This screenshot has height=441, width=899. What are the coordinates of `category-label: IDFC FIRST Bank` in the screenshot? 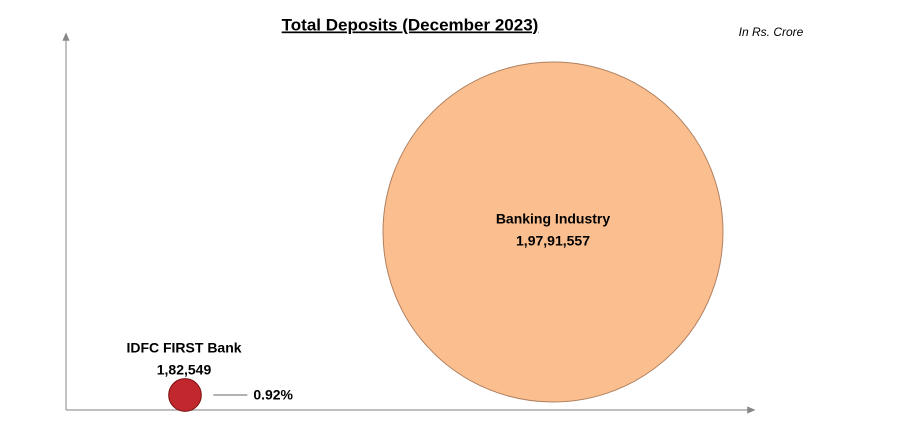 It's located at (183, 348).